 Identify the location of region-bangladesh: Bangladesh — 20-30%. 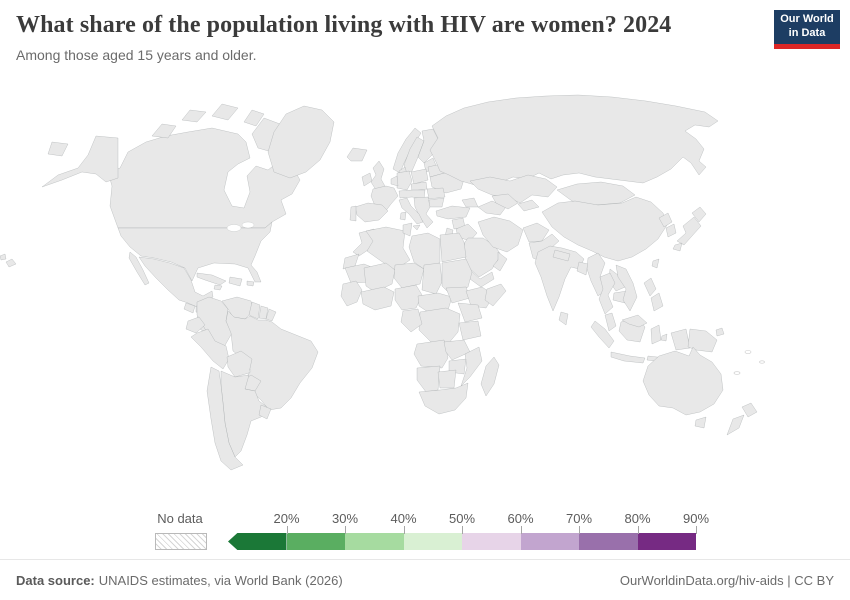
(582, 268).